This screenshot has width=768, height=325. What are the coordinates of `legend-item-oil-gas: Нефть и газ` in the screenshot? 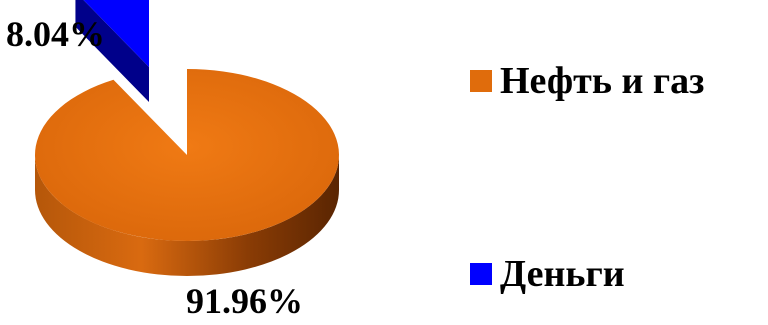 It's located at (587, 81).